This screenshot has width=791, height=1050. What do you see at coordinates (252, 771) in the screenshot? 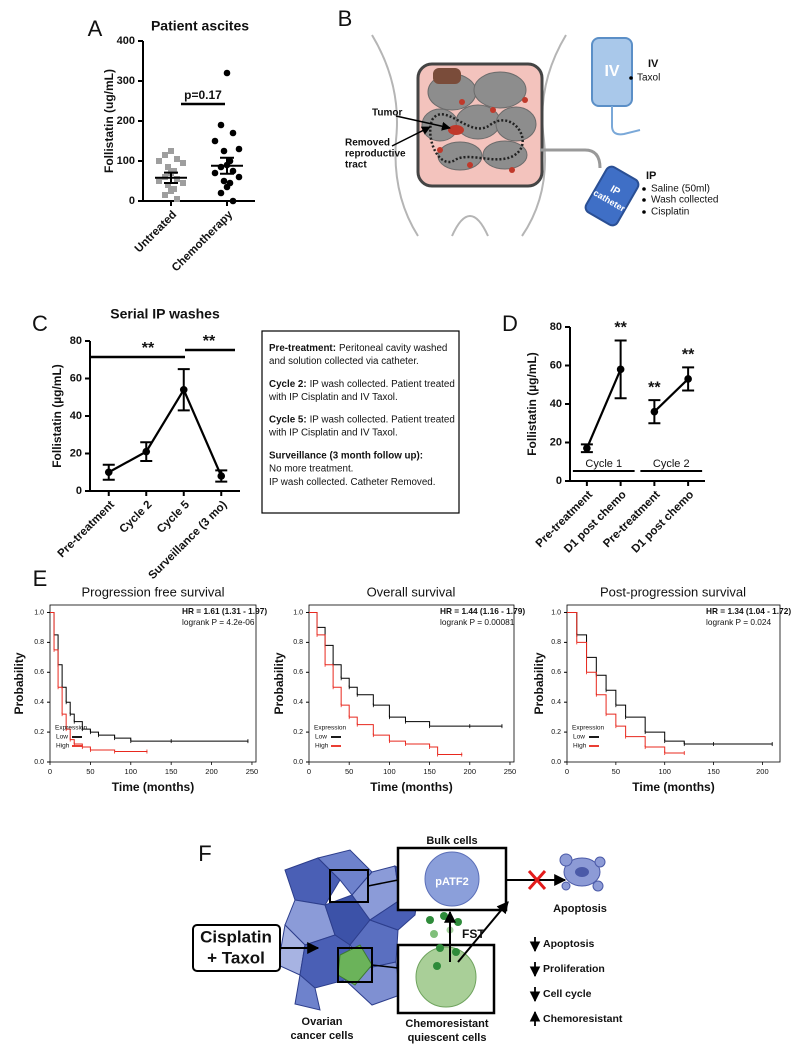
I see `x-tick-label: 250` at bounding box center [252, 771].